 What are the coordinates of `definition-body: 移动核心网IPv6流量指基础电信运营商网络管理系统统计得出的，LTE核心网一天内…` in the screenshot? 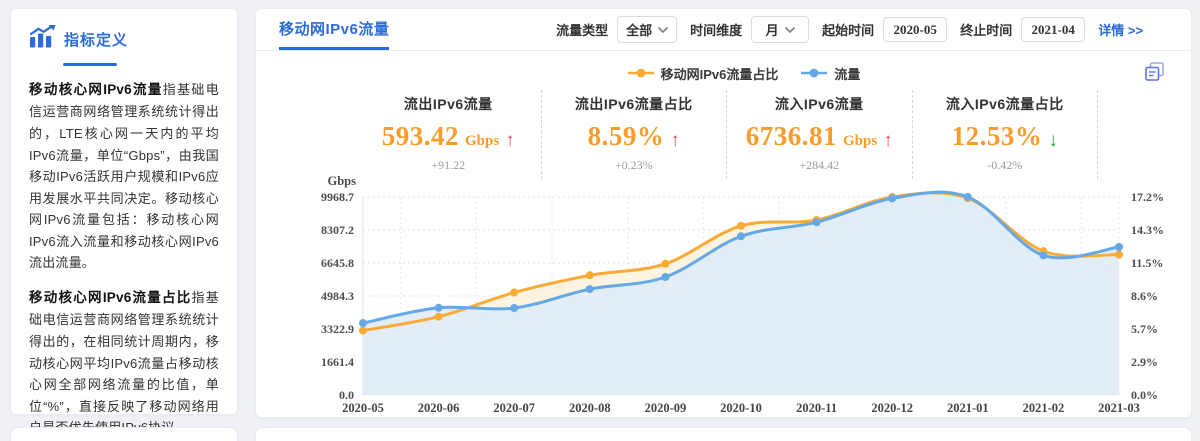 It's located at (124, 259).